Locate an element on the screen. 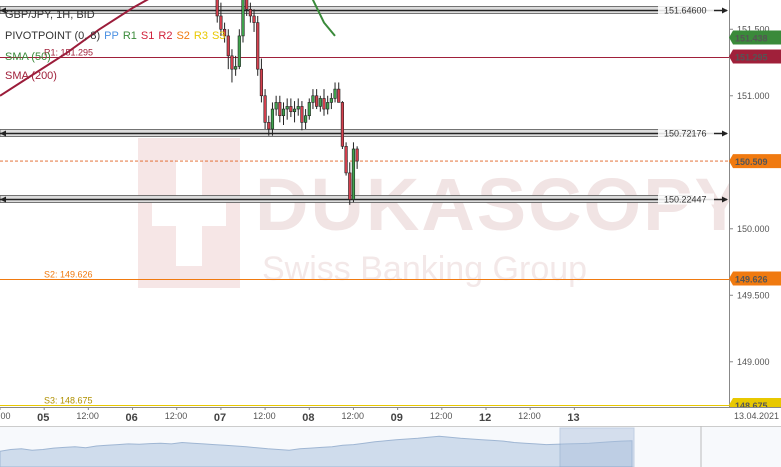 This screenshot has width=781, height=467. price-tag is located at coordinates (755, 37).